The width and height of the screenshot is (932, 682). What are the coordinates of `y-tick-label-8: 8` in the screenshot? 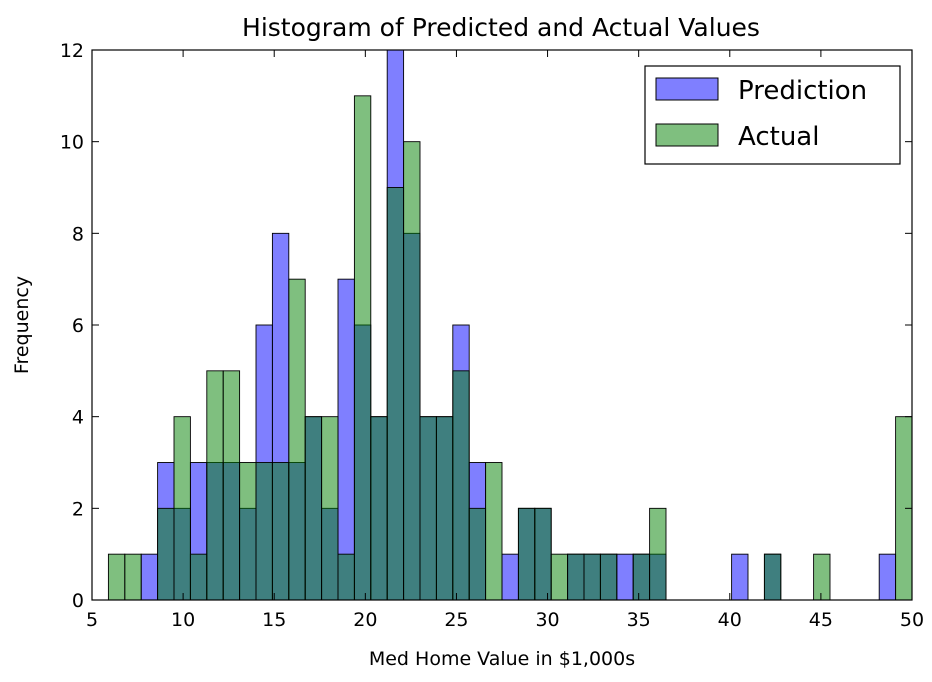 It's located at (78, 234).